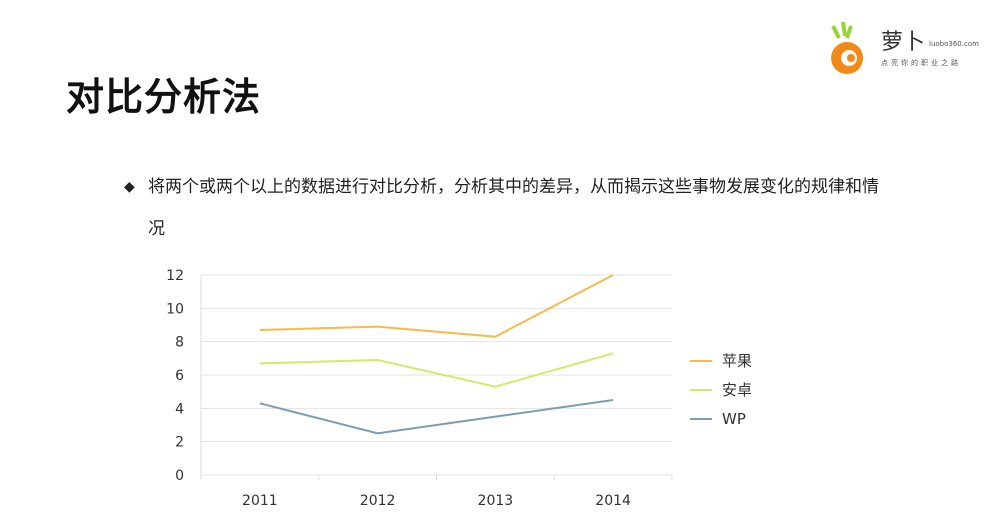  What do you see at coordinates (164, 97) in the screenshot?
I see `slide-title: 对比分析法` at bounding box center [164, 97].